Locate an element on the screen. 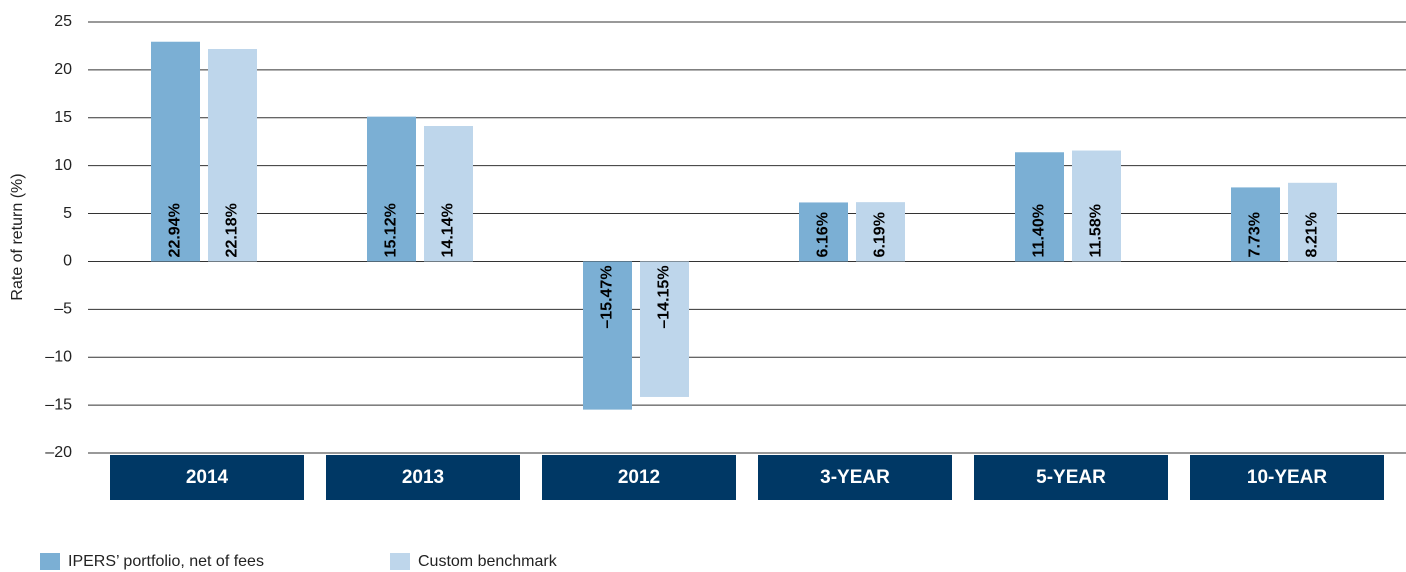  y-tick-label: 25 is located at coordinates (63, 21).